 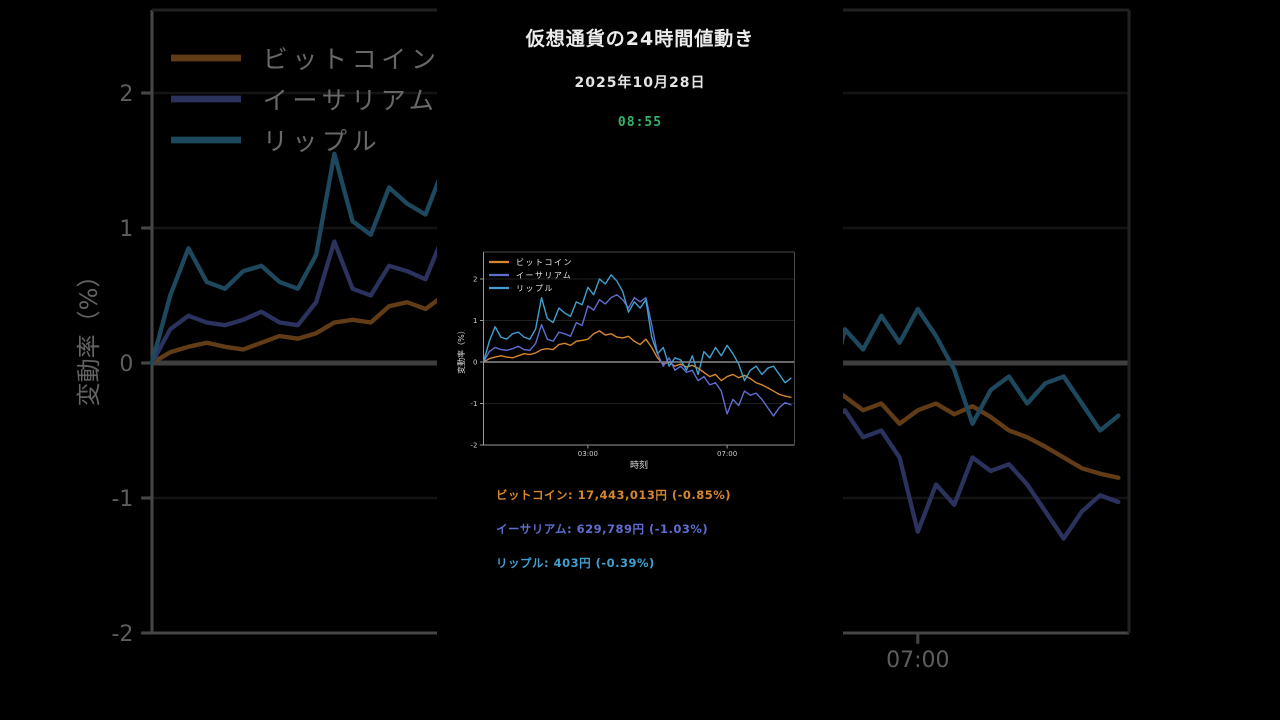 What do you see at coordinates (640, 83) in the screenshot?
I see `video-date: 2025年10月28日` at bounding box center [640, 83].